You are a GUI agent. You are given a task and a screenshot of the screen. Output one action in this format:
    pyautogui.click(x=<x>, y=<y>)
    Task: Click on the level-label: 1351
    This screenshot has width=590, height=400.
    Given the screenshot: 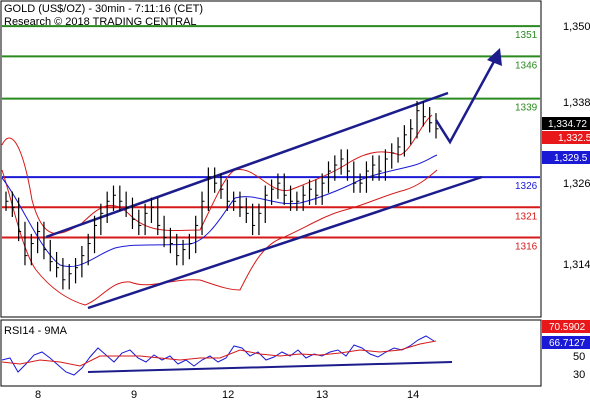 What is the action you would take?
    pyautogui.click(x=526, y=35)
    